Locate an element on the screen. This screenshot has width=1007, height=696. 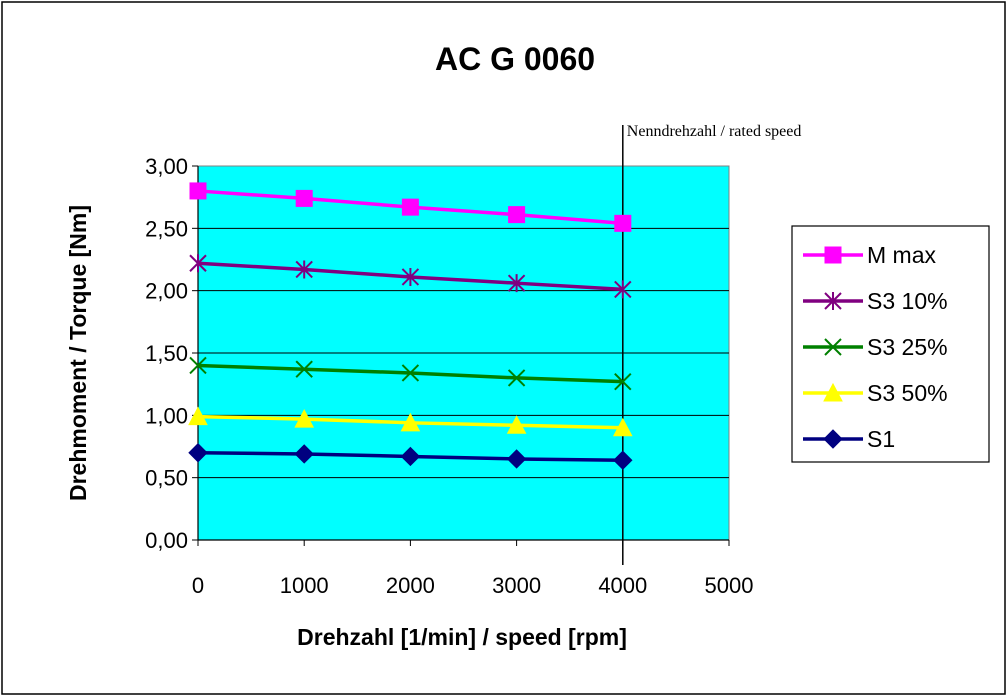
chart-title: AC G 0060 is located at coordinates (515, 59).